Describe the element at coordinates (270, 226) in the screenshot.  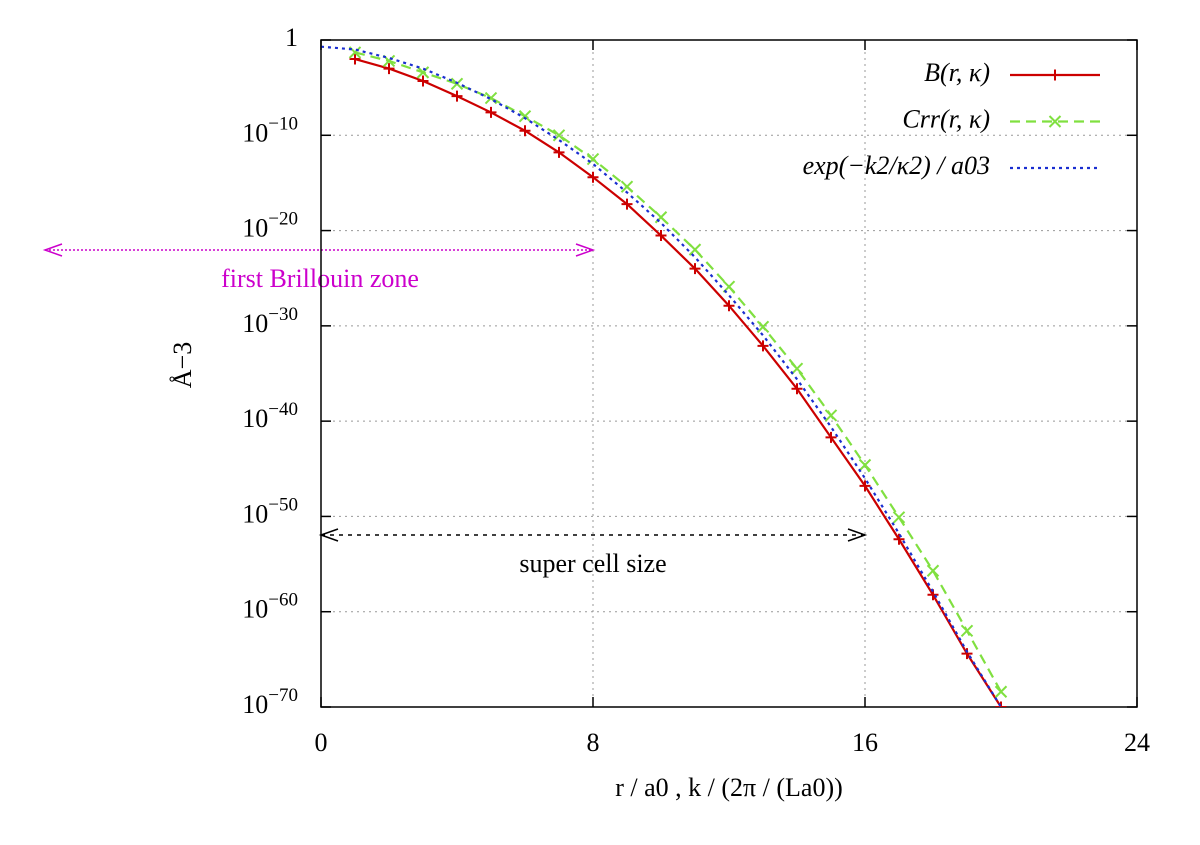
I see `y-tick-label: 10−20` at that location.